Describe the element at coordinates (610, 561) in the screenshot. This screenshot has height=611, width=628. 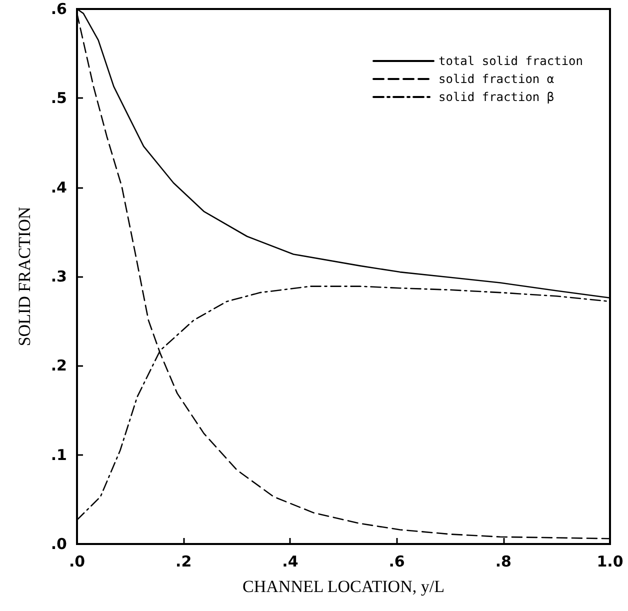
I see `x-tick-label: 1.0` at that location.